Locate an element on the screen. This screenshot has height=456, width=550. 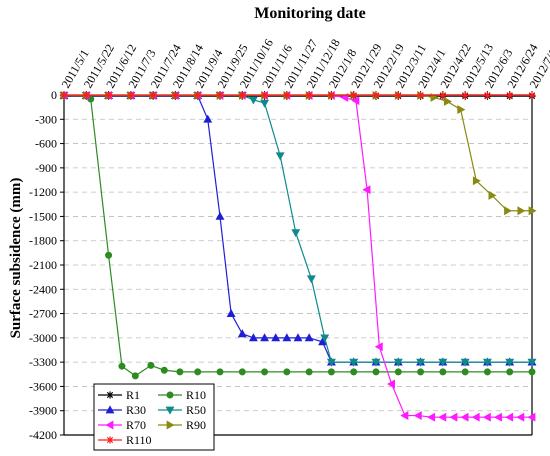
chart-title: Monitoring date is located at coordinates (310, 13).